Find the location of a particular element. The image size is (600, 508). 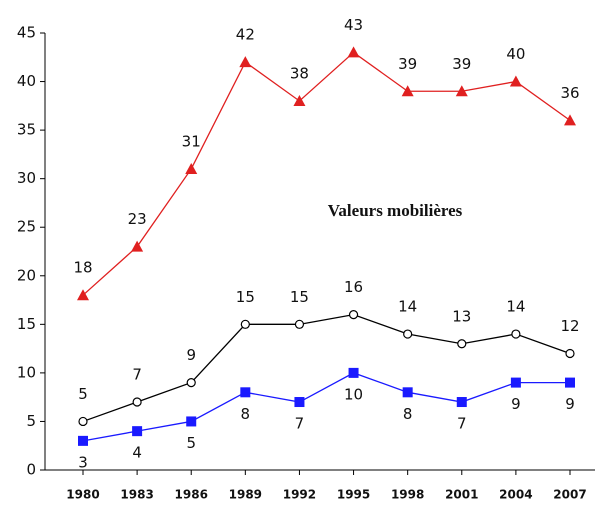

y-tick-label: 30 is located at coordinates (26, 178).